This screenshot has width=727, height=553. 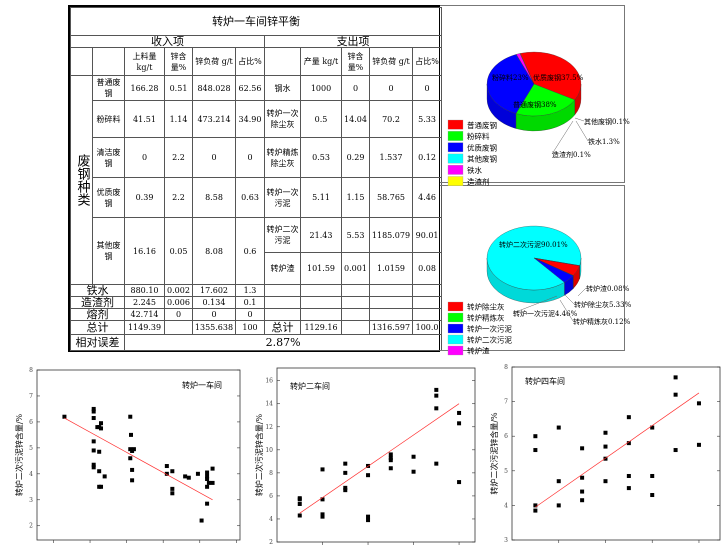 I want to click on table-row: 清洁废钢 0 2.2 0 0 转炉精炼除尘灰 0.53 0.29 1.537 0.12, so click(x=257, y=157).